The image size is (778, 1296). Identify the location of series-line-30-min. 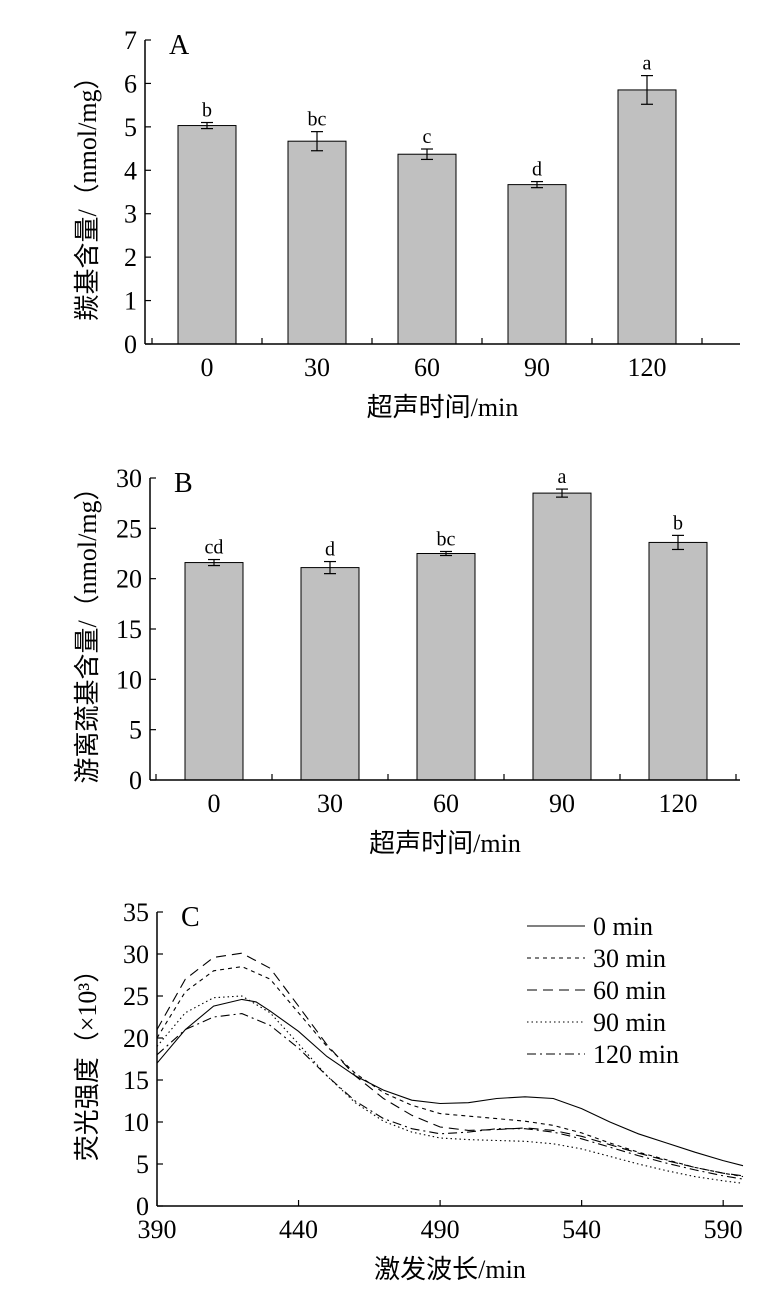
(450, 1072).